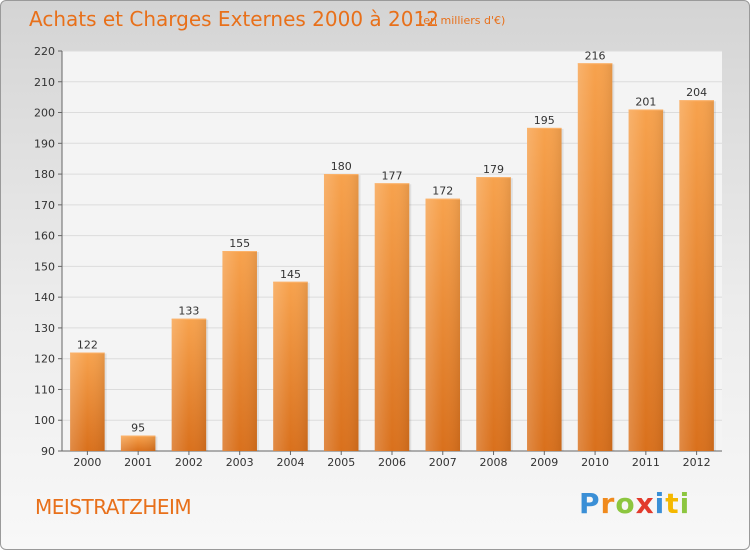  What do you see at coordinates (87, 462) in the screenshot?
I see `x-tick-label: 2000` at bounding box center [87, 462].